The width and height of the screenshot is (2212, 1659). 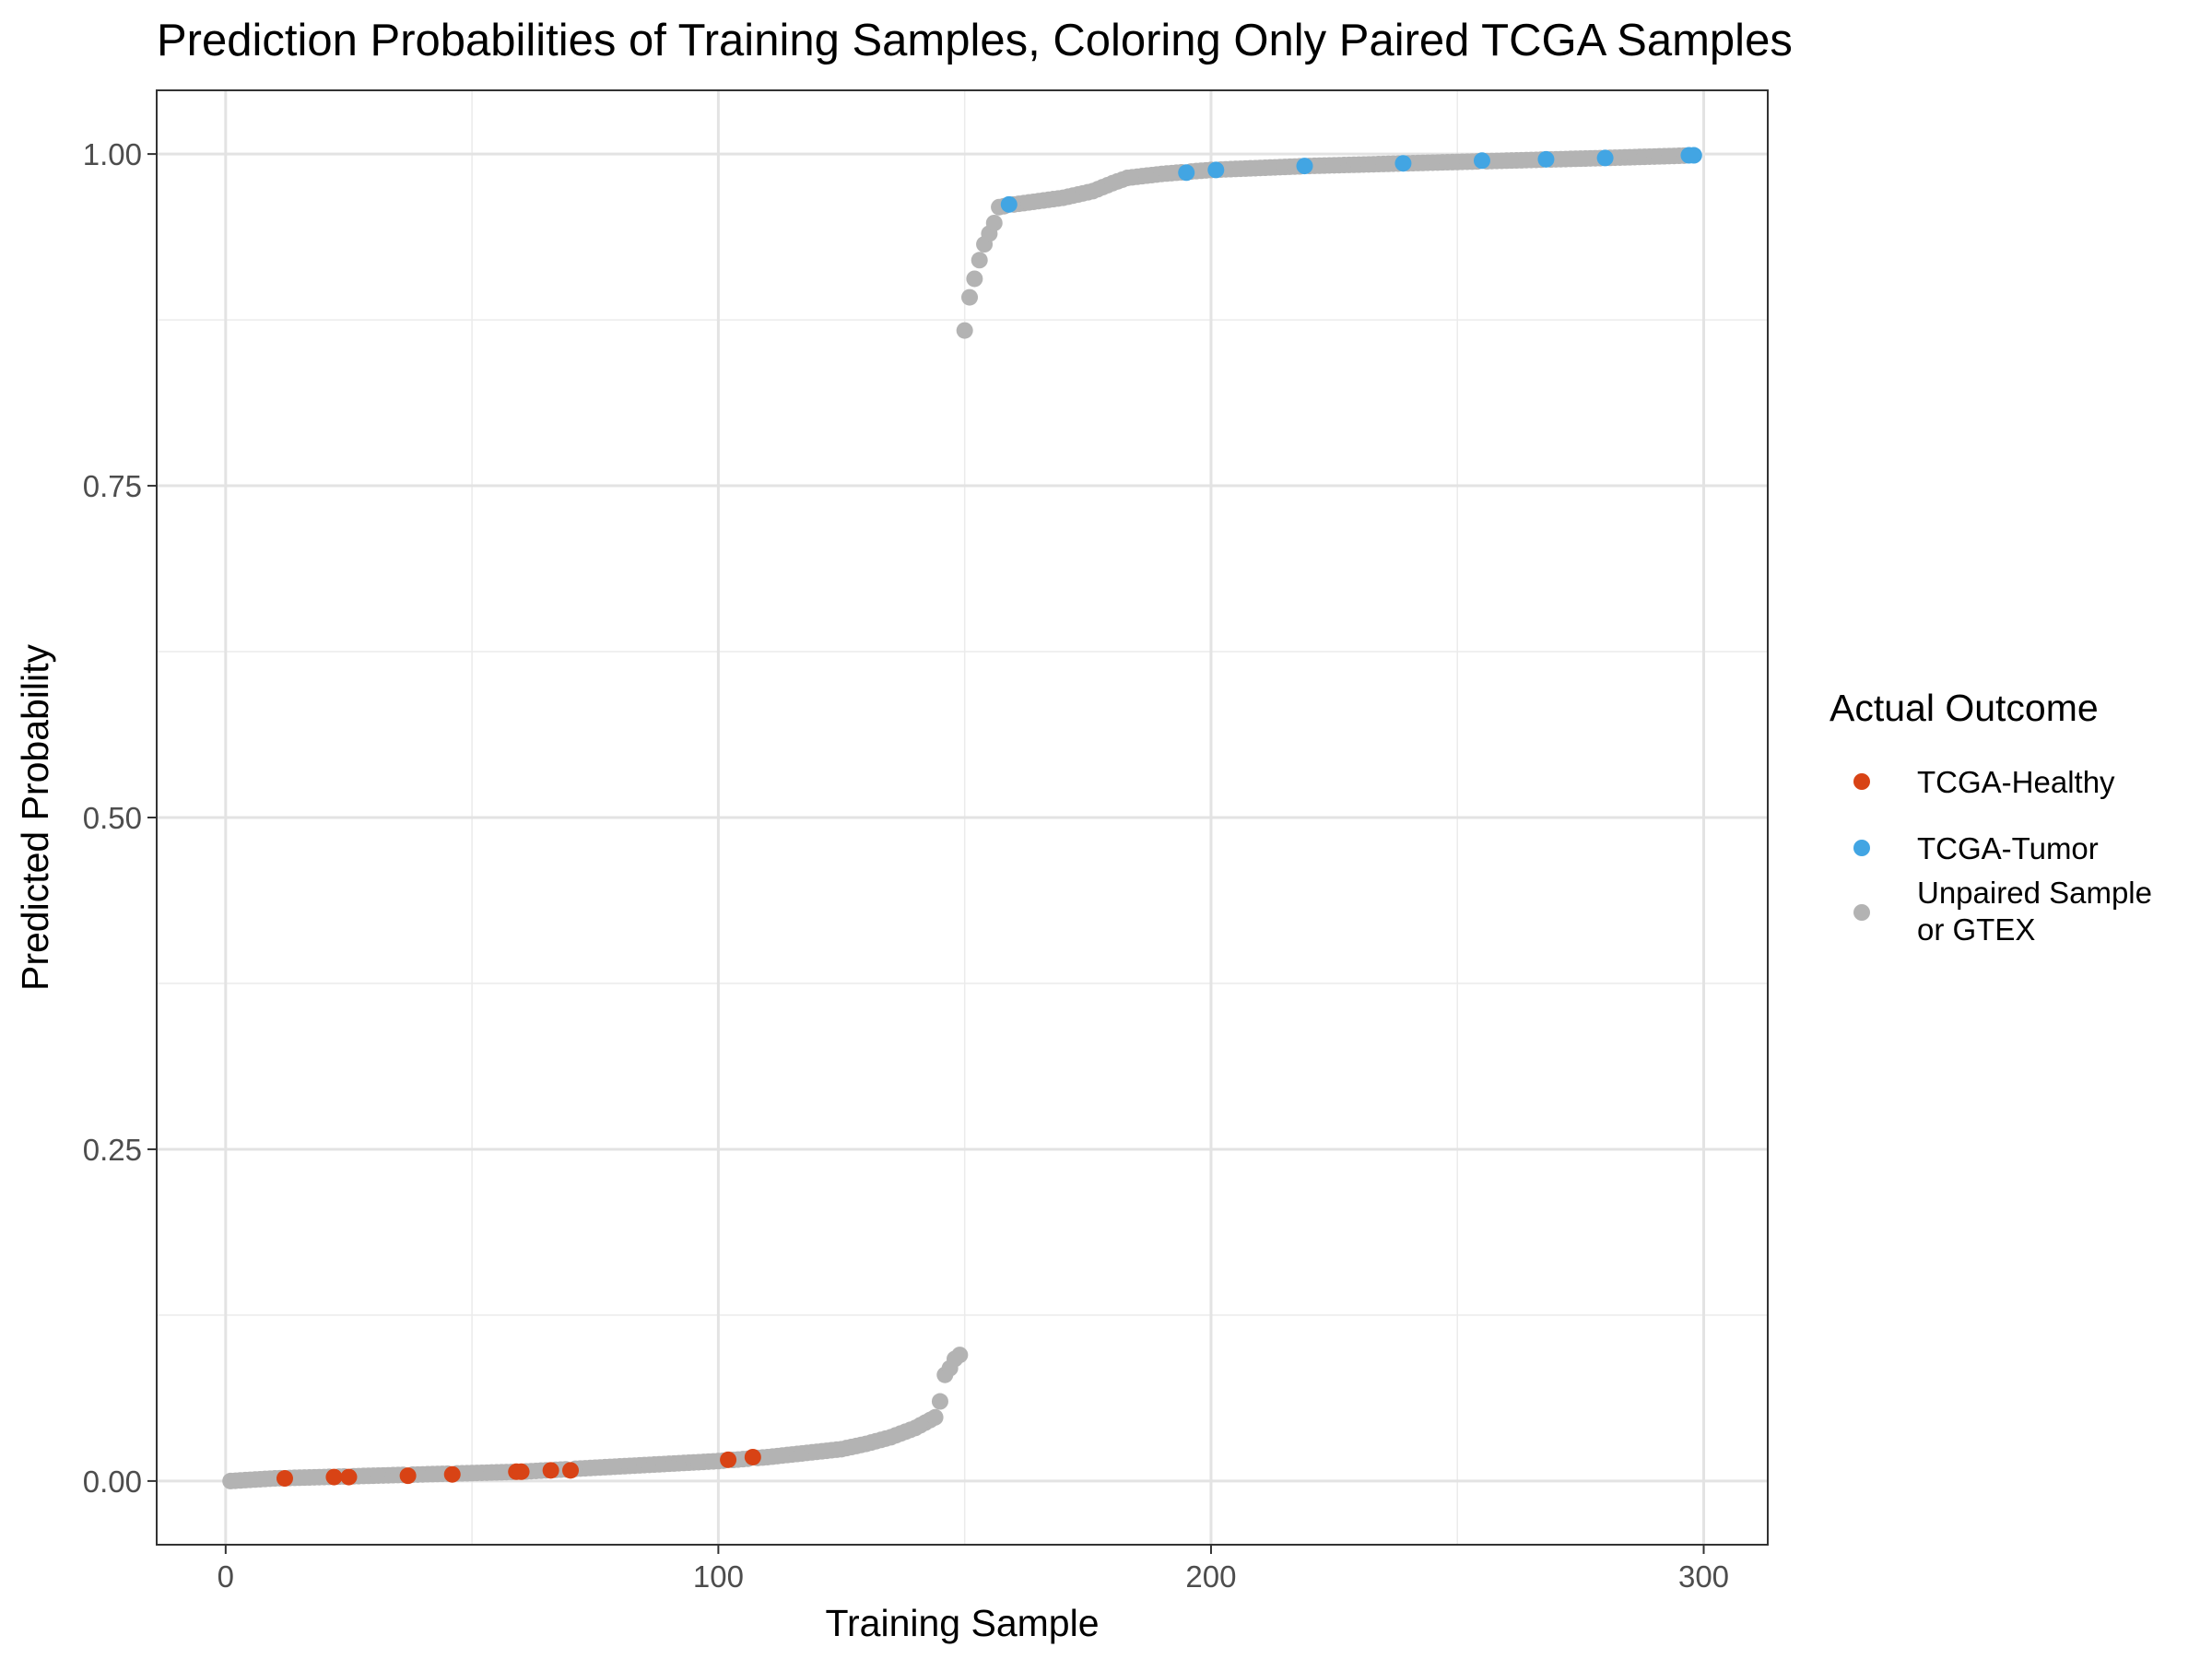 What do you see at coordinates (1976, 929) in the screenshot?
I see `legend-label-unpaired-line: or GTEX` at bounding box center [1976, 929].